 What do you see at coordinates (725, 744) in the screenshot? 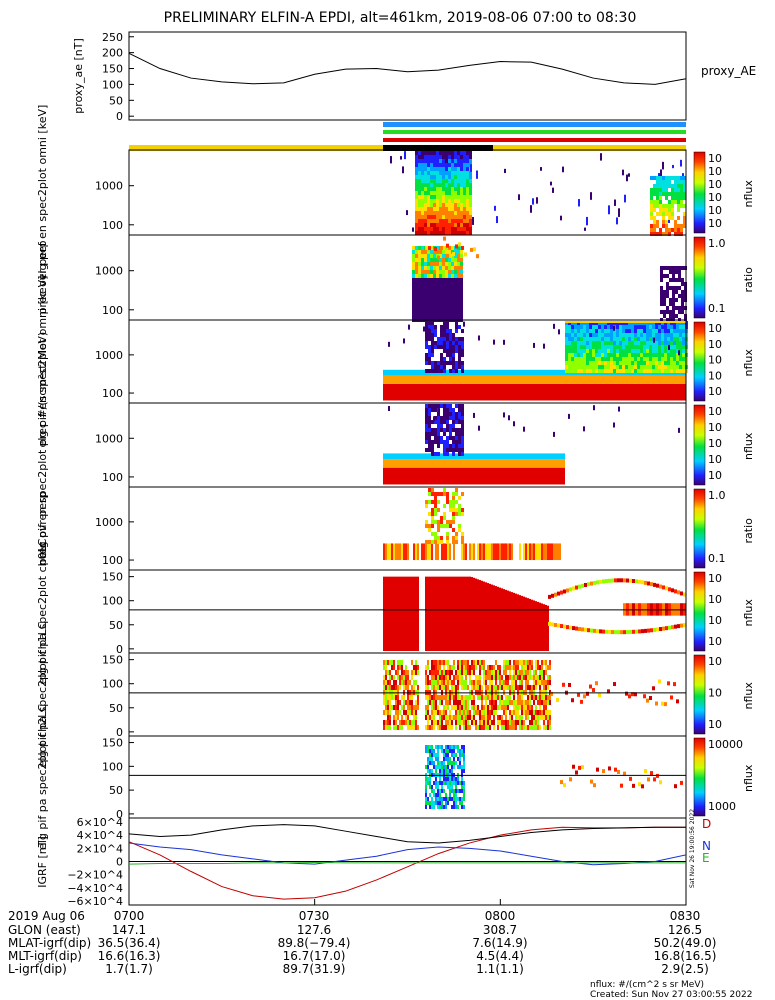
I see `colorbar-tick: 10000` at bounding box center [725, 744].